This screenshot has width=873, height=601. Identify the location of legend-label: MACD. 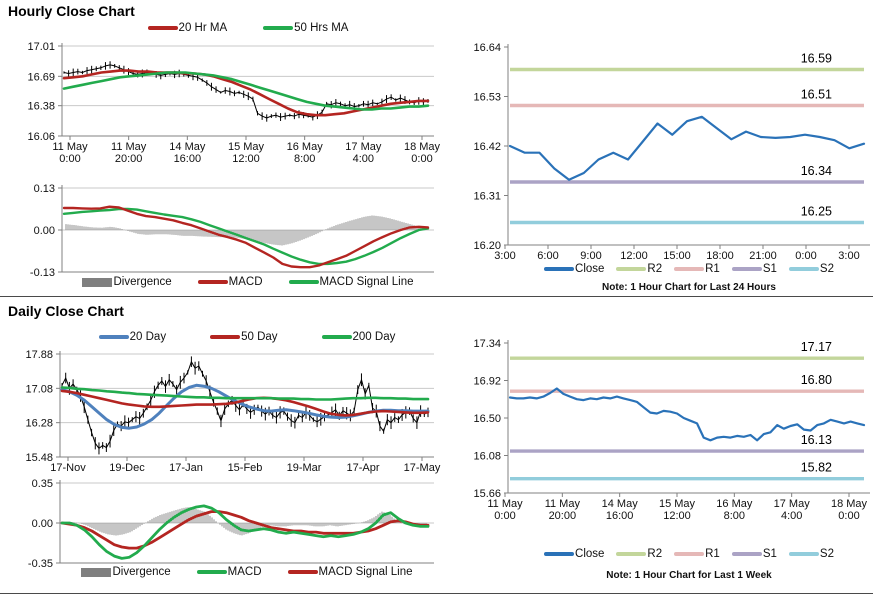
(245, 282).